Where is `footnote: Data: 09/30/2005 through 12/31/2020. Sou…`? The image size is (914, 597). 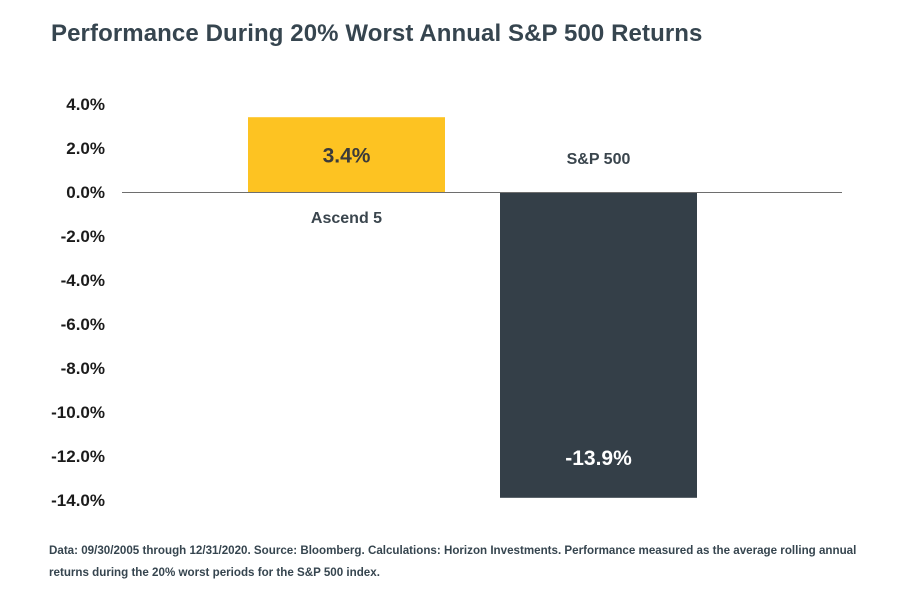 footnote: Data: 09/30/2005 through 12/31/2020. Sou… is located at coordinates (453, 561).